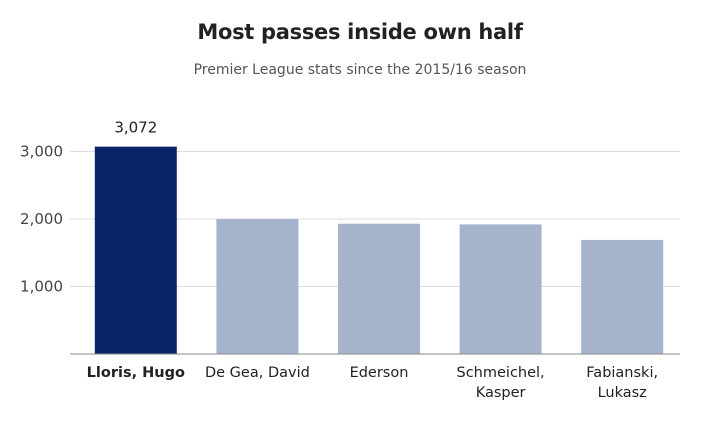 This screenshot has height=429, width=720. I want to click on y-tick-label: 1,000, so click(41, 287).